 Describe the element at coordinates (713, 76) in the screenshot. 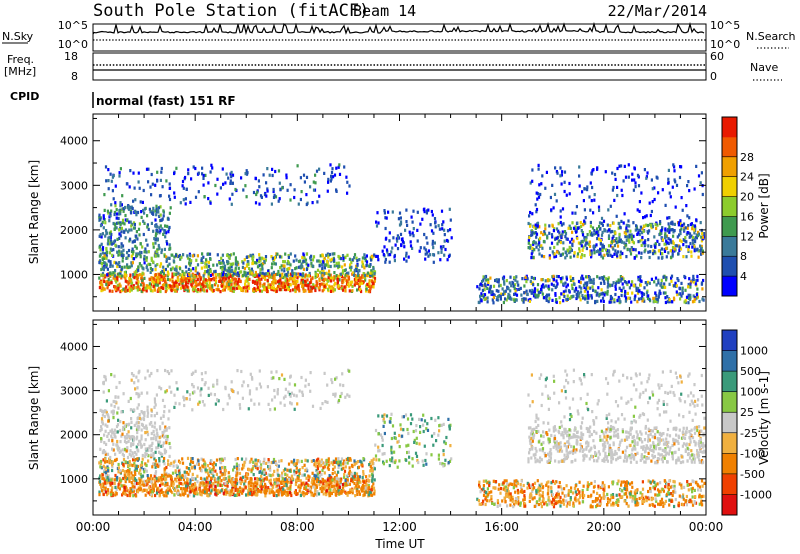

I see `nave-tick-low: 0` at that location.